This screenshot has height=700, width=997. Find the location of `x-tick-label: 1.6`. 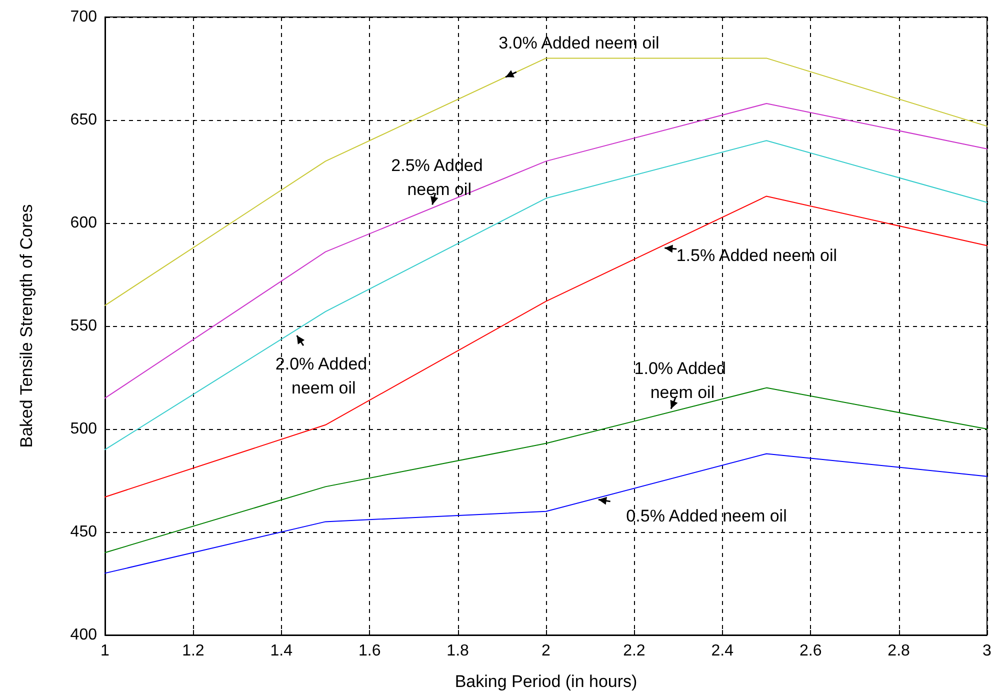

x-tick-label: 1.6 is located at coordinates (369, 651).